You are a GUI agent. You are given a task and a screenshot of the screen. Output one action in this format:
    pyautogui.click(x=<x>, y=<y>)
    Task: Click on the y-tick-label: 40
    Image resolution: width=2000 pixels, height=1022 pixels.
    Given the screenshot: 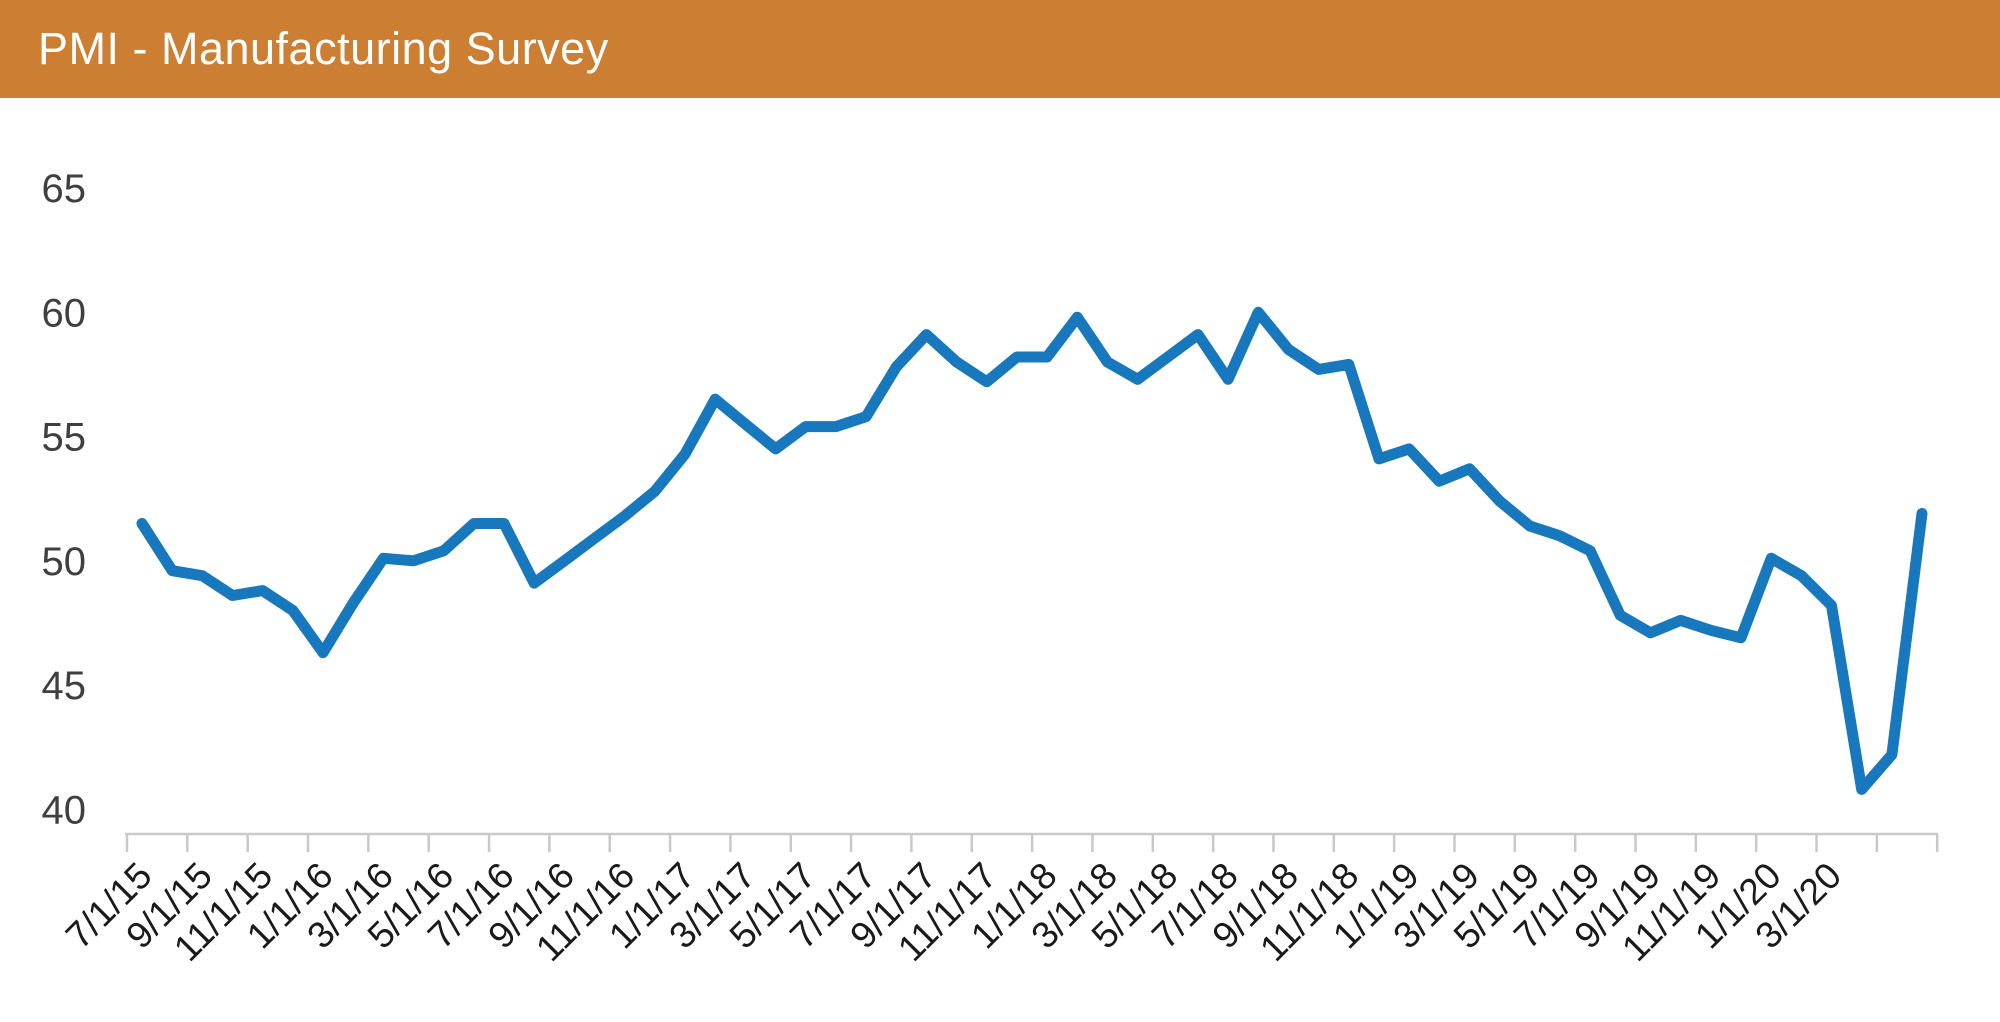 What is the action you would take?
    pyautogui.click(x=64, y=810)
    